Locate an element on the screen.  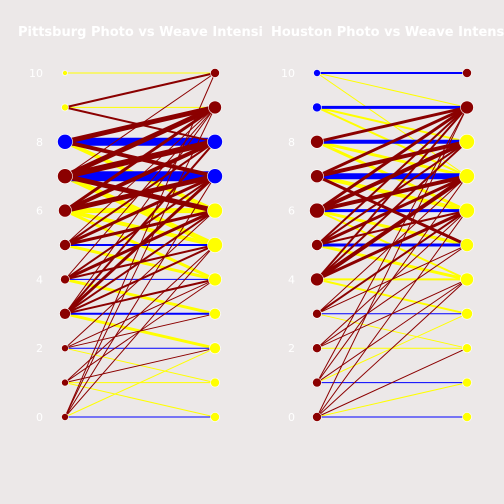
panel-title: Pittsburg Photo vs Weave Intensi is located at coordinates (140, 32).